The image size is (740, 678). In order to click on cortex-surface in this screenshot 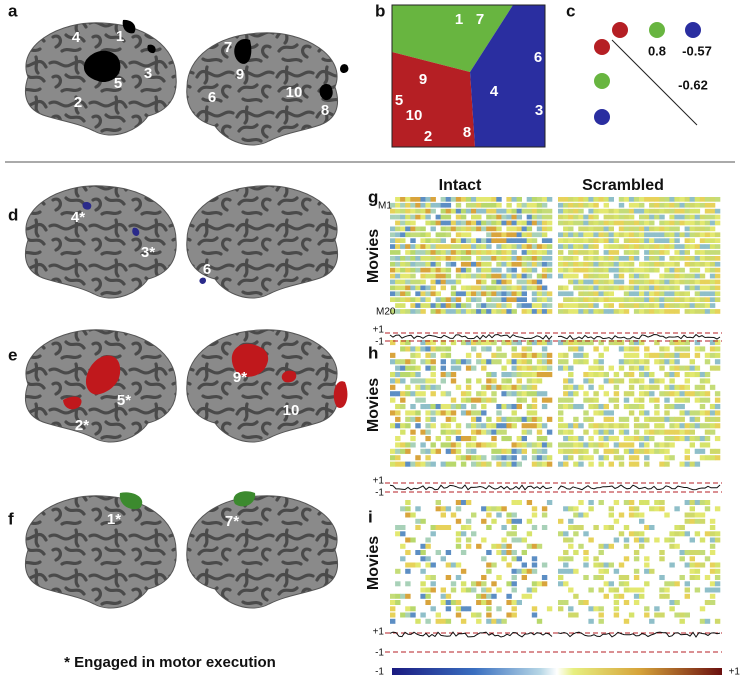, I will do `click(100, 552)`.